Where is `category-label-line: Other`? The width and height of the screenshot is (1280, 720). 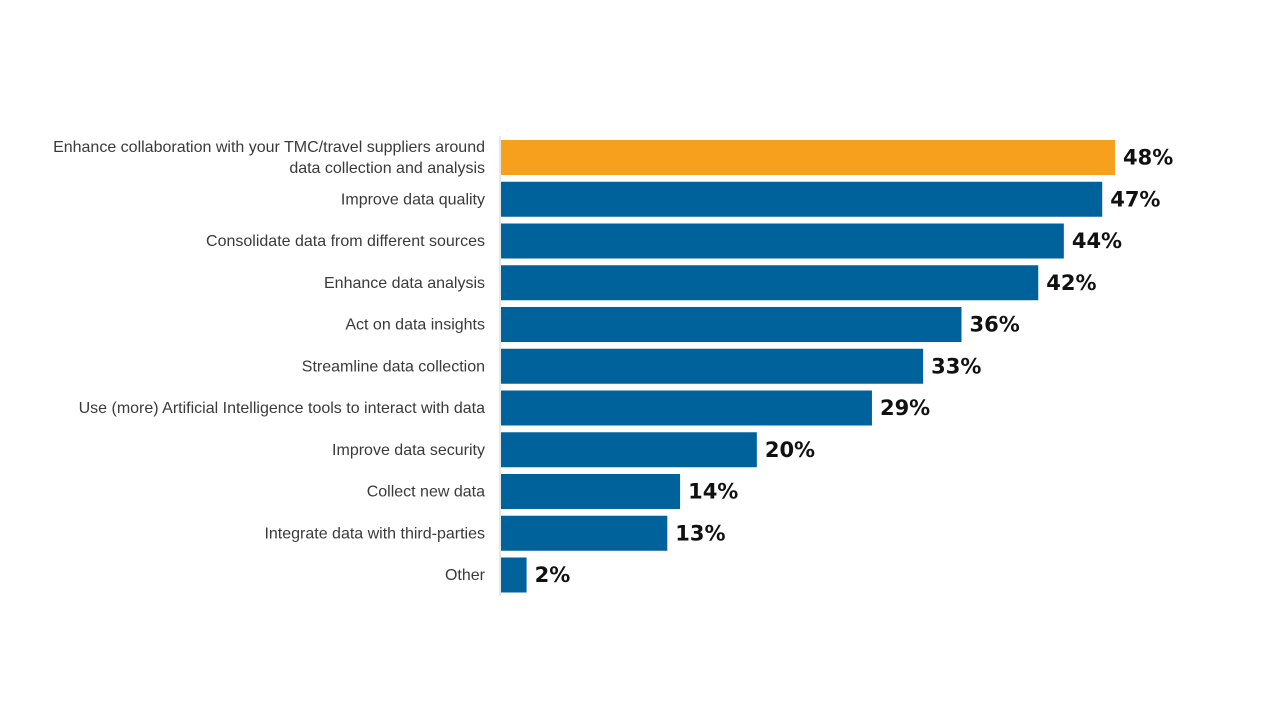 category-label-line: Other is located at coordinates (465, 575).